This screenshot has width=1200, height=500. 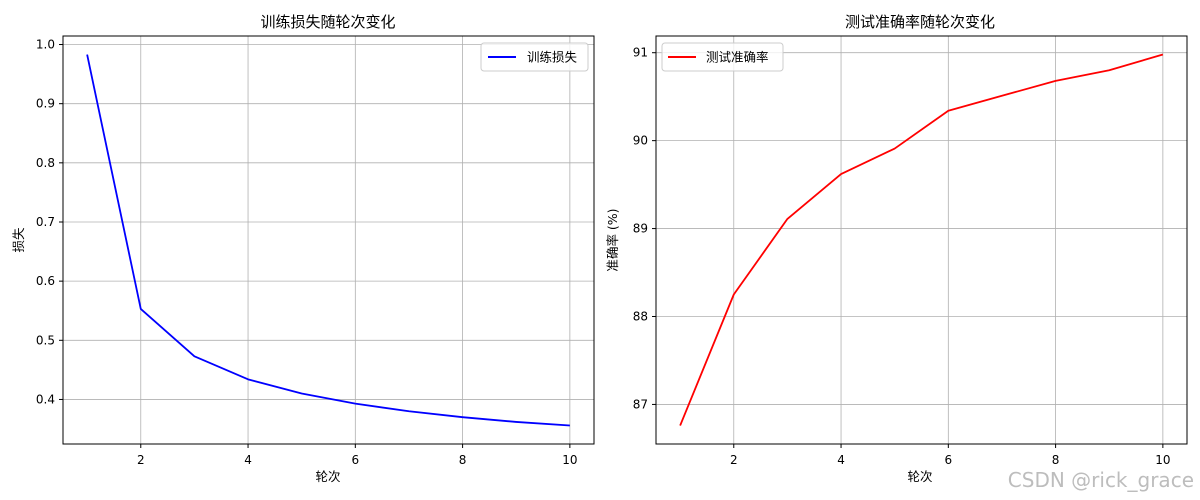 I want to click on y-tick-label: 90, so click(x=640, y=141).